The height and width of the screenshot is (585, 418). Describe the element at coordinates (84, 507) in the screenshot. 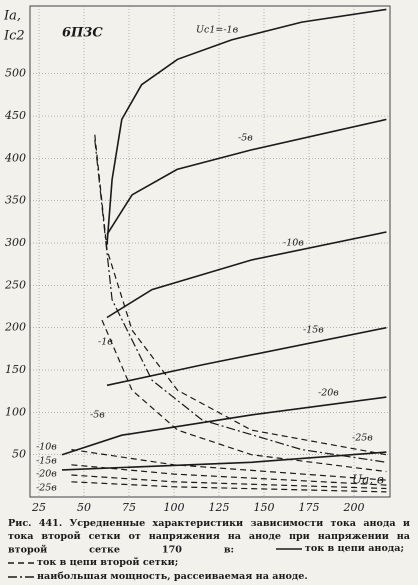

I see `x-tick-label: 50` at that location.